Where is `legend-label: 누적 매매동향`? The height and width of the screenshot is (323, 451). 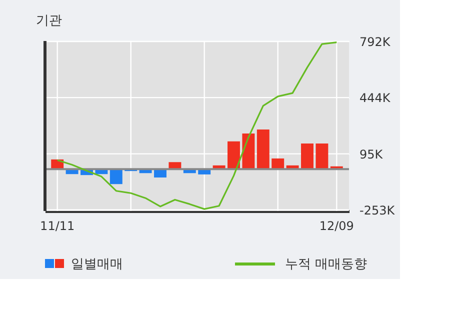 legend-label: 누적 매매동향 is located at coordinates (326, 264).